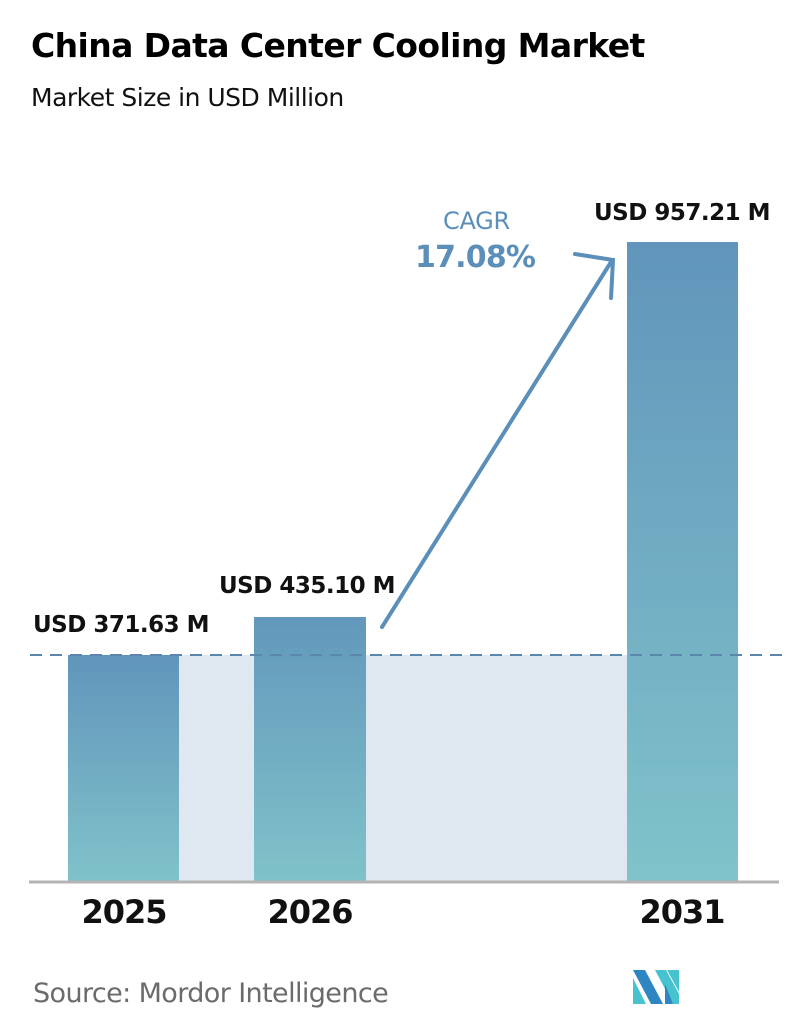 The image size is (796, 1034). I want to click on x-tick-2026: 2026, so click(310, 912).